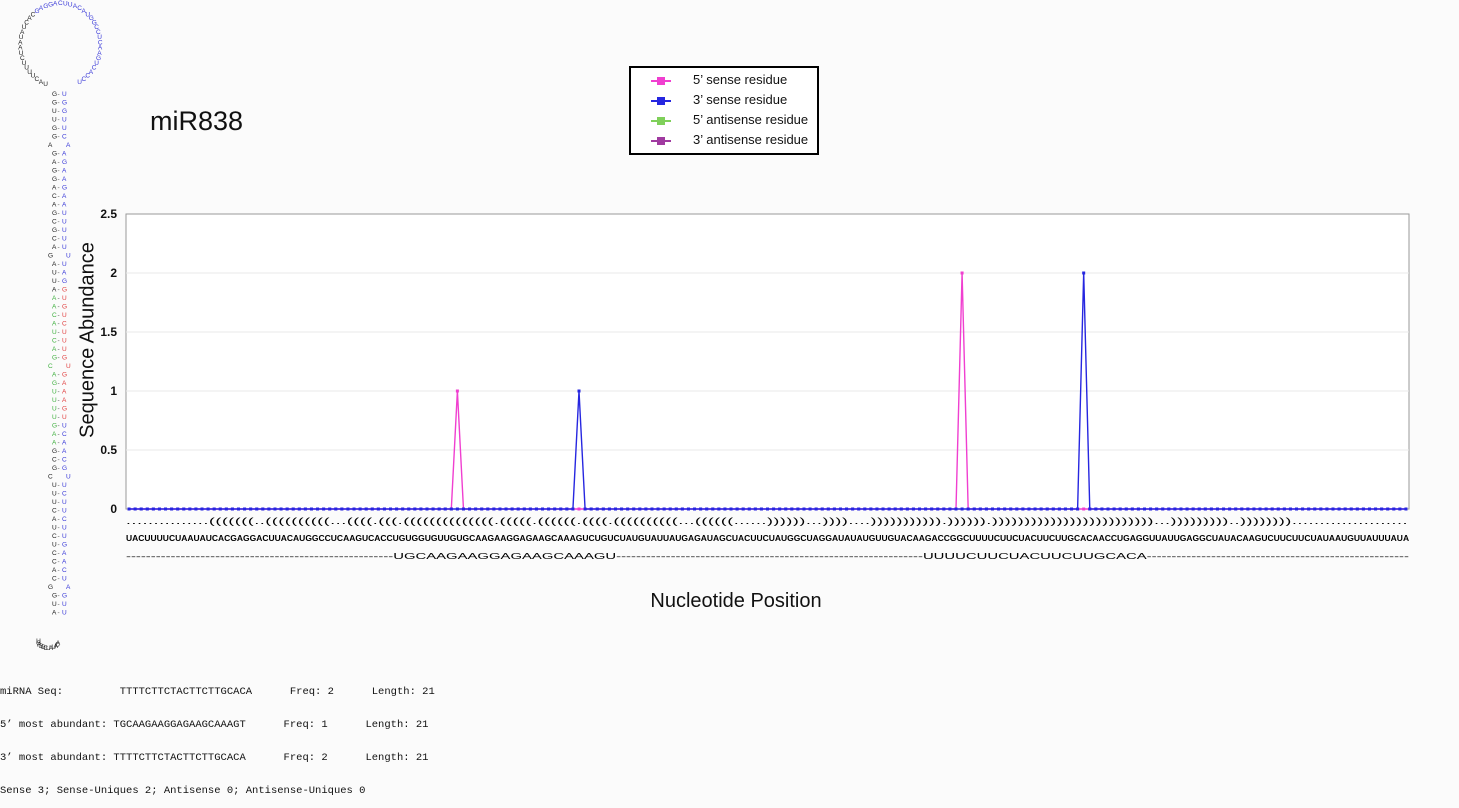 The image size is (1459, 808). Describe the element at coordinates (751, 119) in the screenshot. I see `legend-label: 5’ antisense residue` at that location.